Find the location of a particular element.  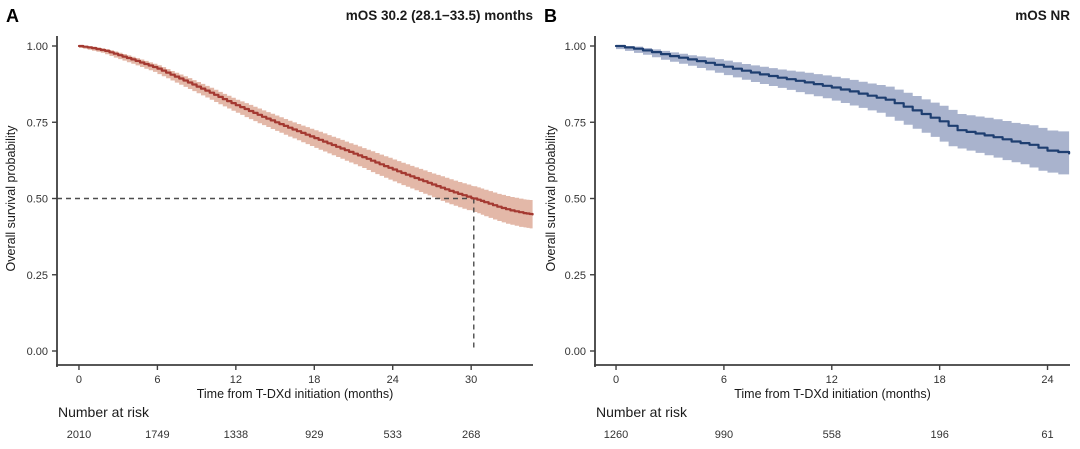

risk-count: 533 is located at coordinates (393, 435).